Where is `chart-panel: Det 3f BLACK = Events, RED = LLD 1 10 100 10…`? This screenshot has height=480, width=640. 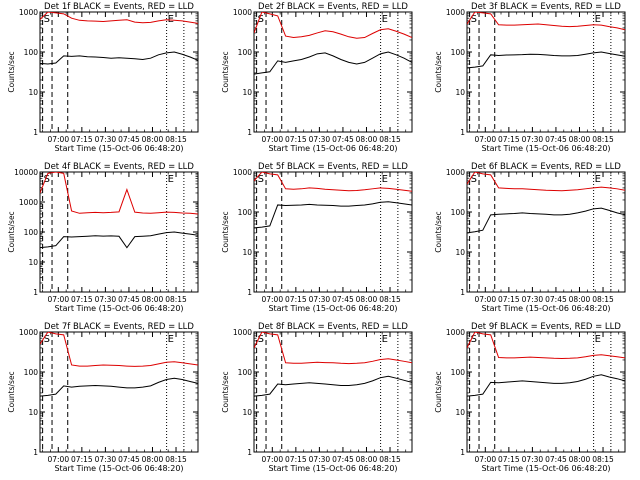
chart-panel: Det 3f BLACK = Events, RED = LLD 1 10 100 10… is located at coordinates (530, 77).